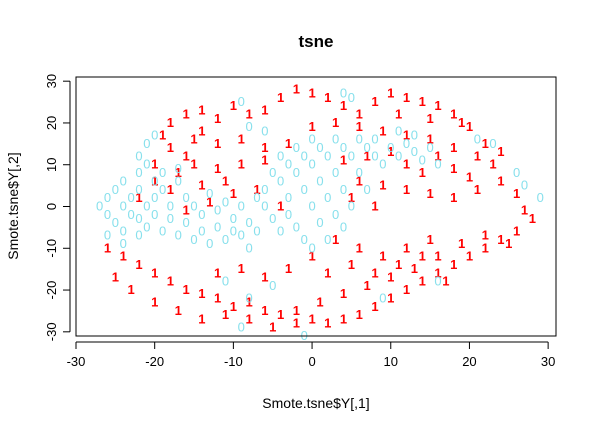 Image resolution: width=597 pixels, height=431 pixels. What do you see at coordinates (51, 123) in the screenshot?
I see `y-tick-label: 20` at bounding box center [51, 123].